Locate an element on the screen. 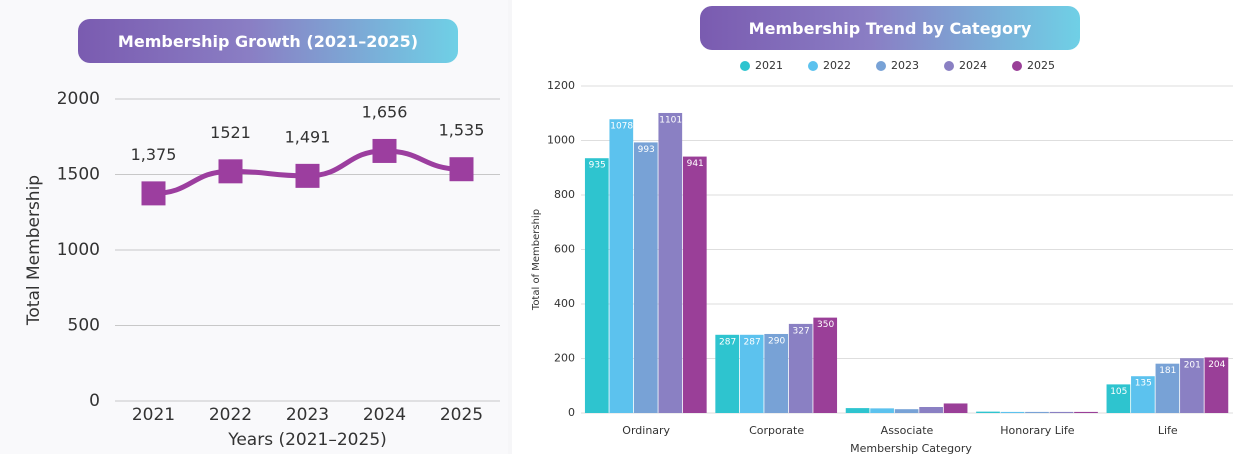 Image resolution: width=1233 pixels, height=454 pixels. x-tick-label: 2023 is located at coordinates (307, 415).